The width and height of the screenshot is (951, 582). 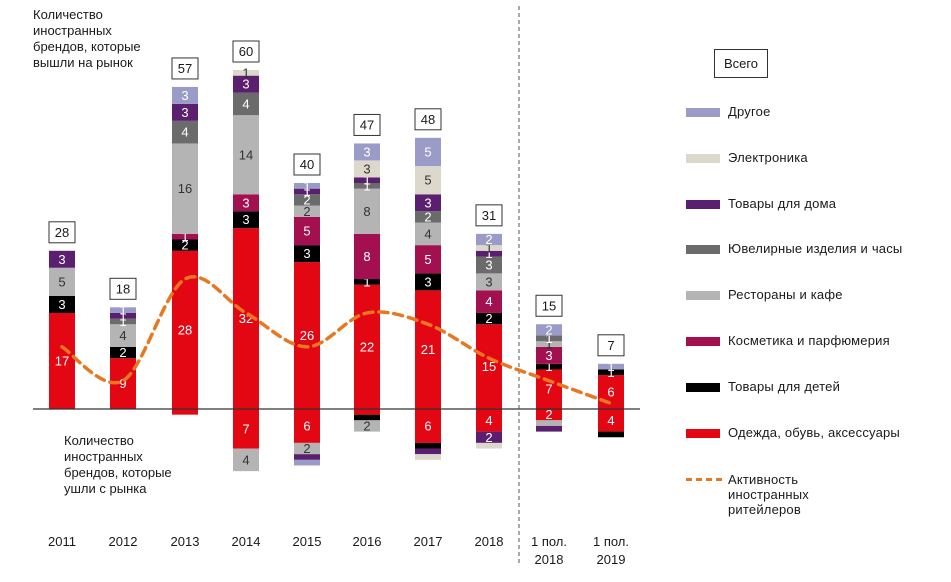 I want to click on total-label-9: 7, so click(x=610, y=345).